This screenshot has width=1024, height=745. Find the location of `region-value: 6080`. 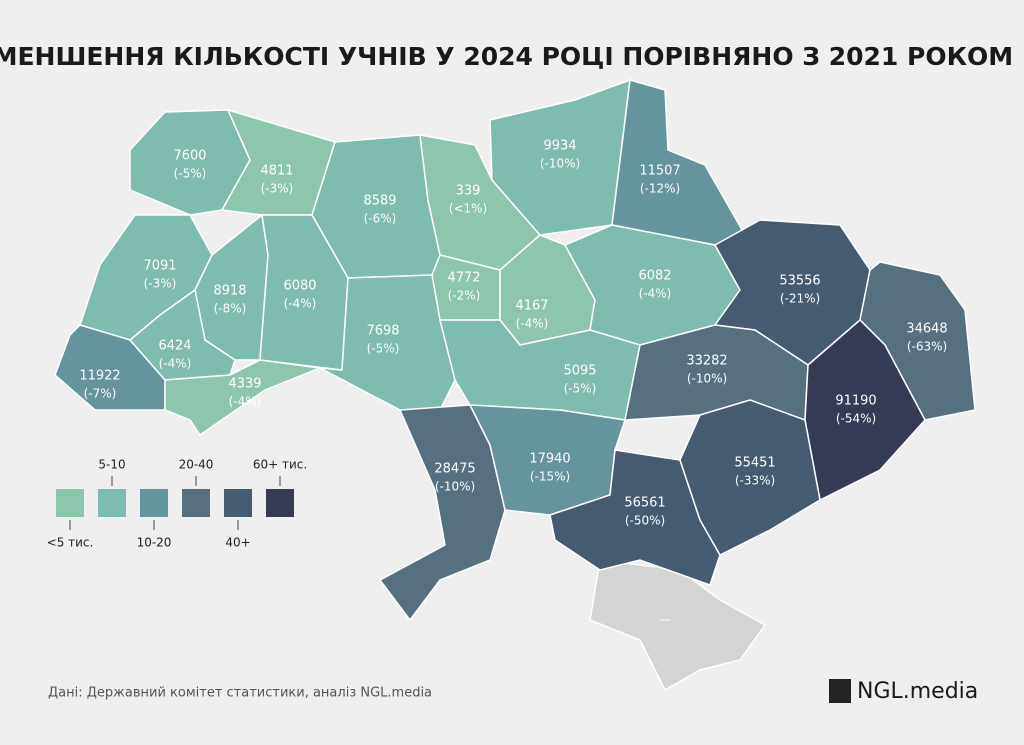

region-value: 6080 is located at coordinates (299, 286).